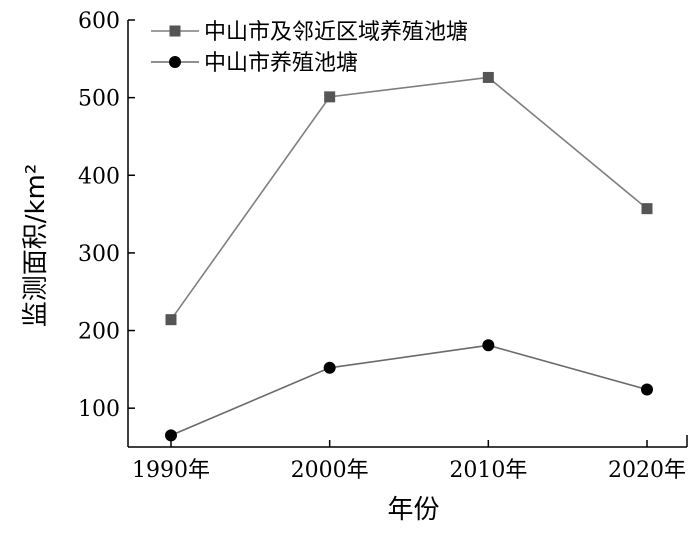 The image size is (700, 537). Describe the element at coordinates (409, 461) in the screenshot. I see `x-ticks: 1990年 2000年 2010年 2020年` at that location.